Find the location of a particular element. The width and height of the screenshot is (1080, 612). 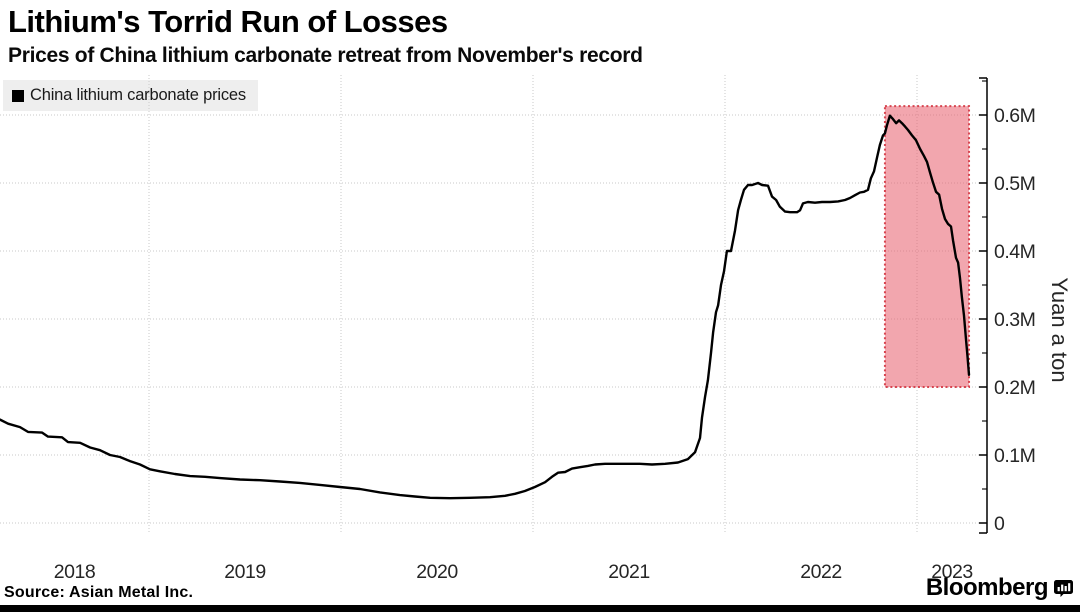

x-tick-label: 2021 is located at coordinates (628, 572).